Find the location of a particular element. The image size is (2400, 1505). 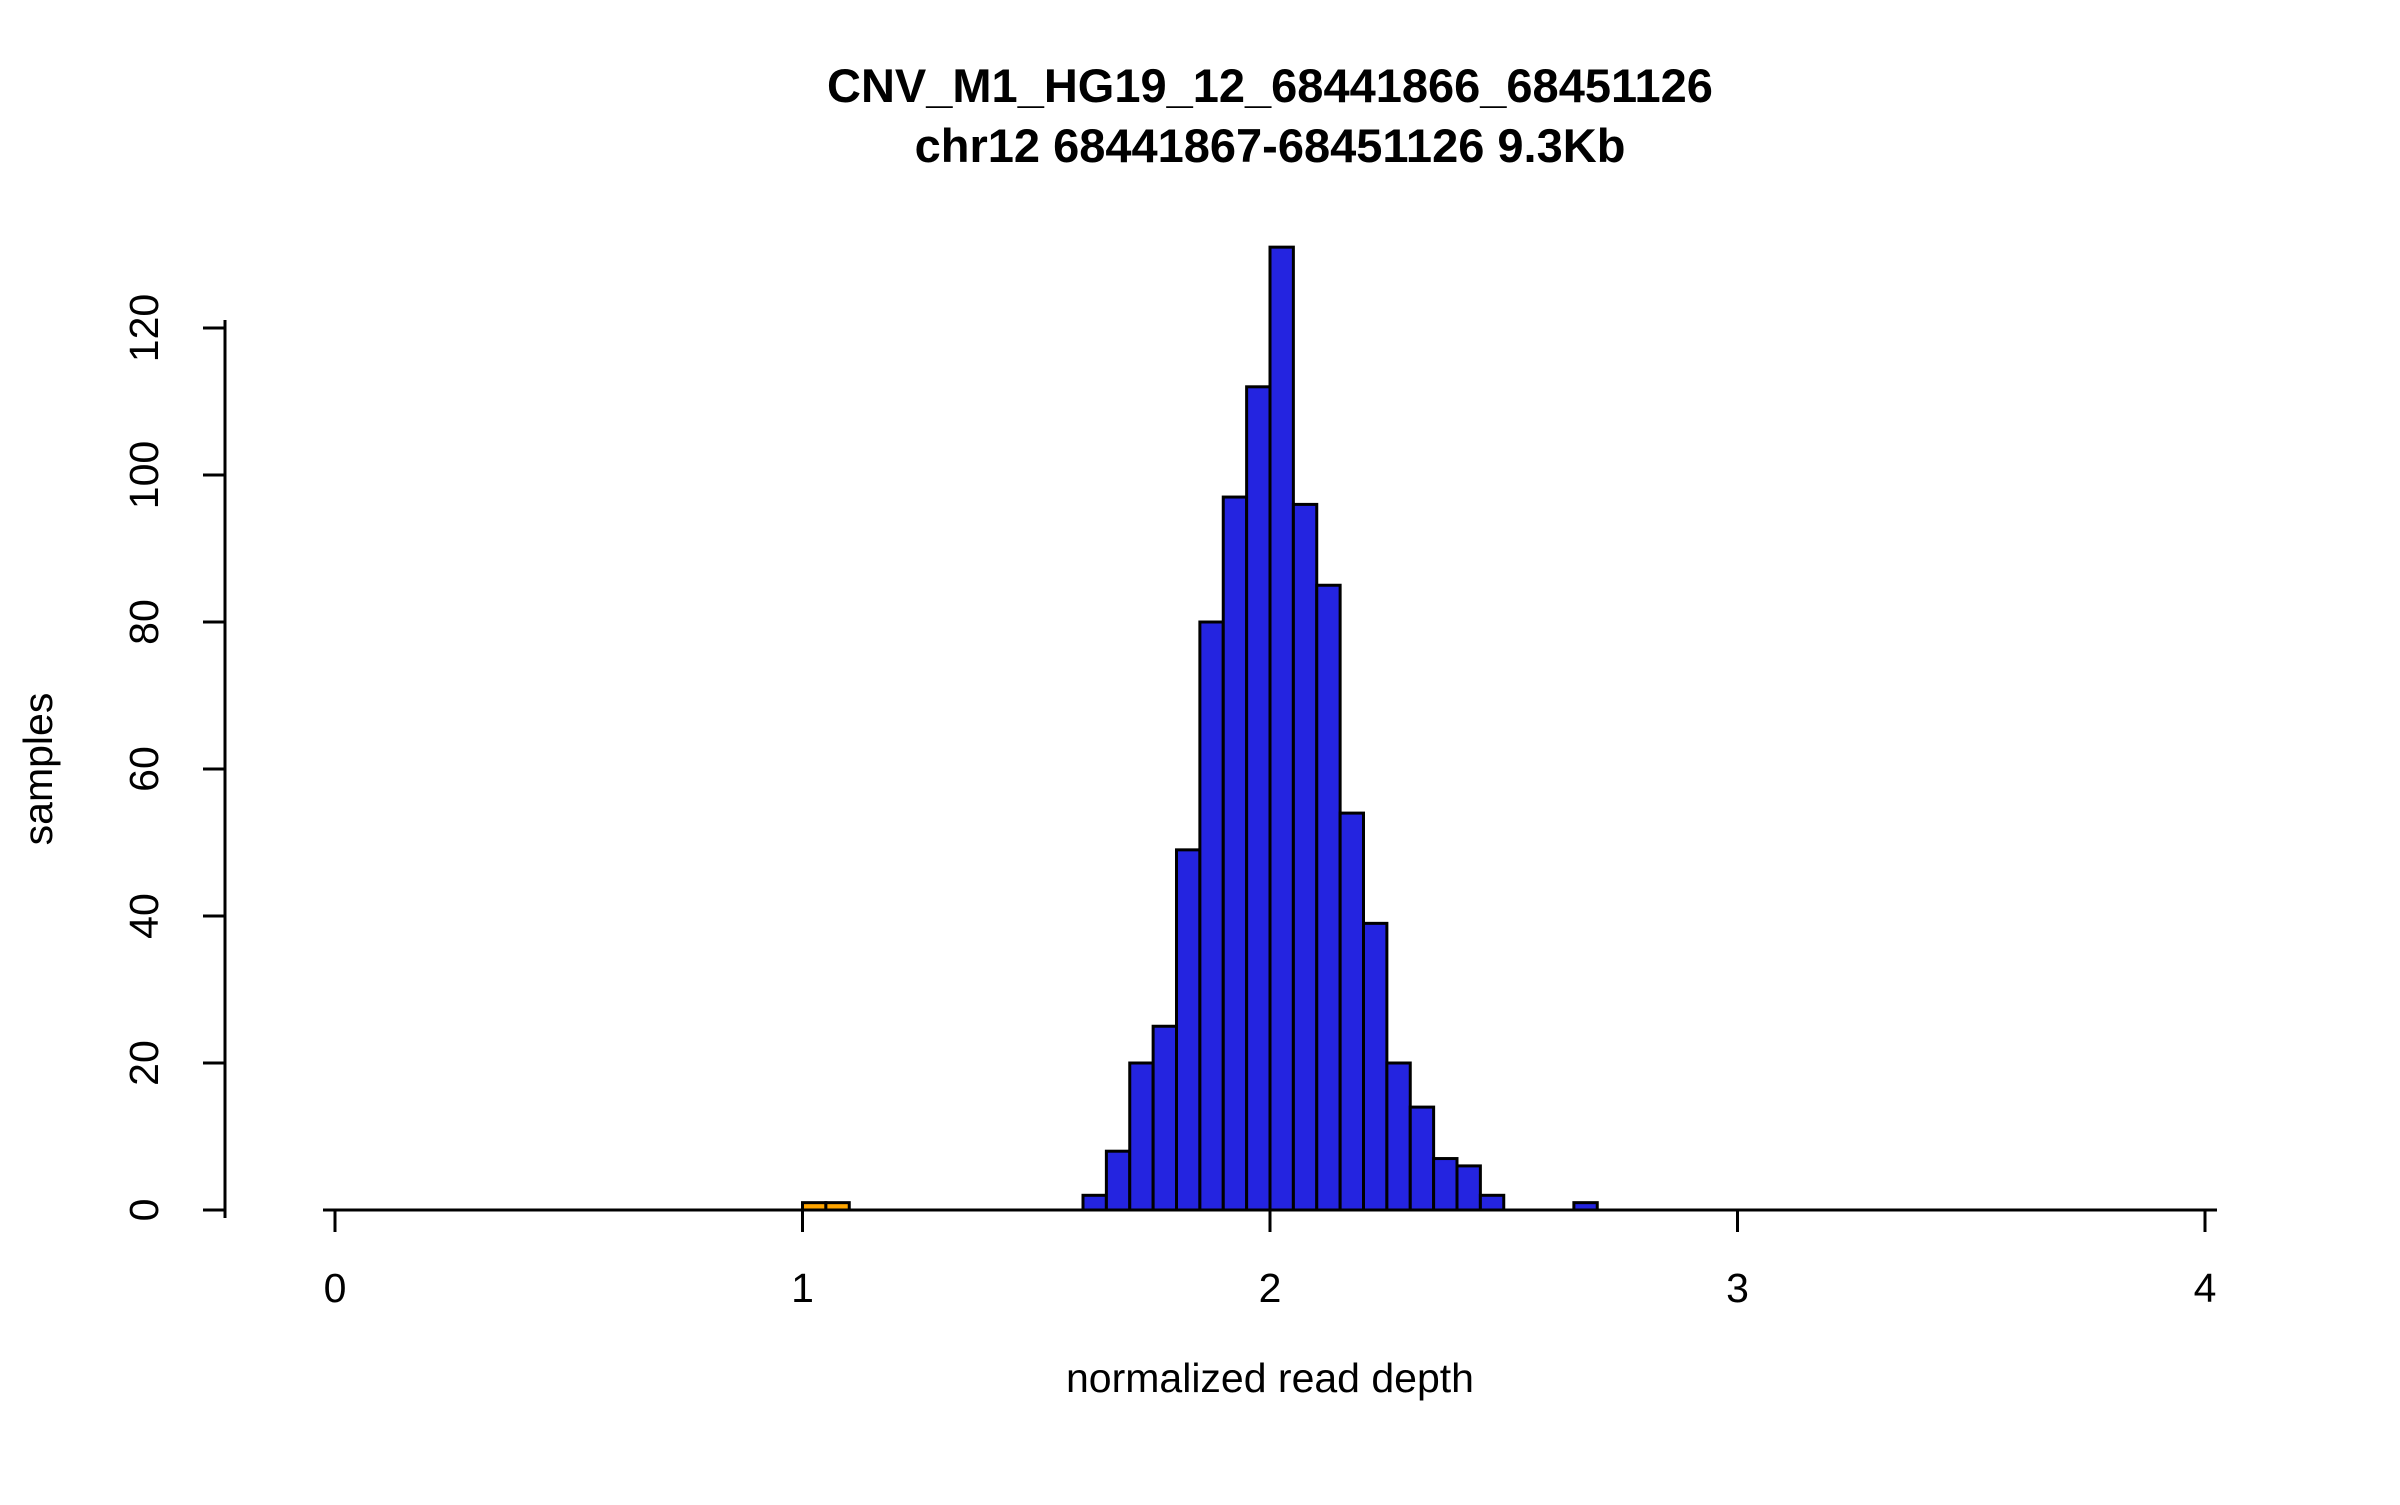

y-tick-label: 120 is located at coordinates (144, 328).